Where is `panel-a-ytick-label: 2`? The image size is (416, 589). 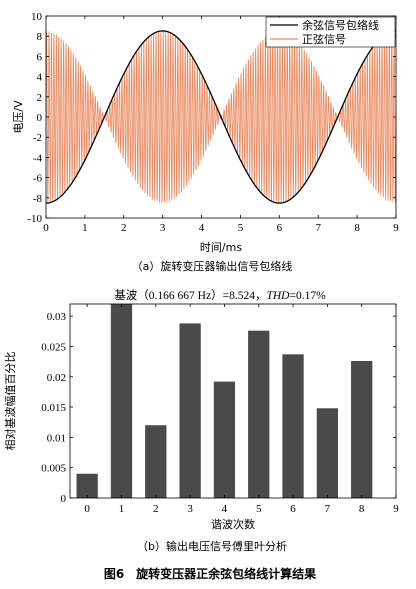 panel-a-ytick-label: 2 is located at coordinates (40, 98).